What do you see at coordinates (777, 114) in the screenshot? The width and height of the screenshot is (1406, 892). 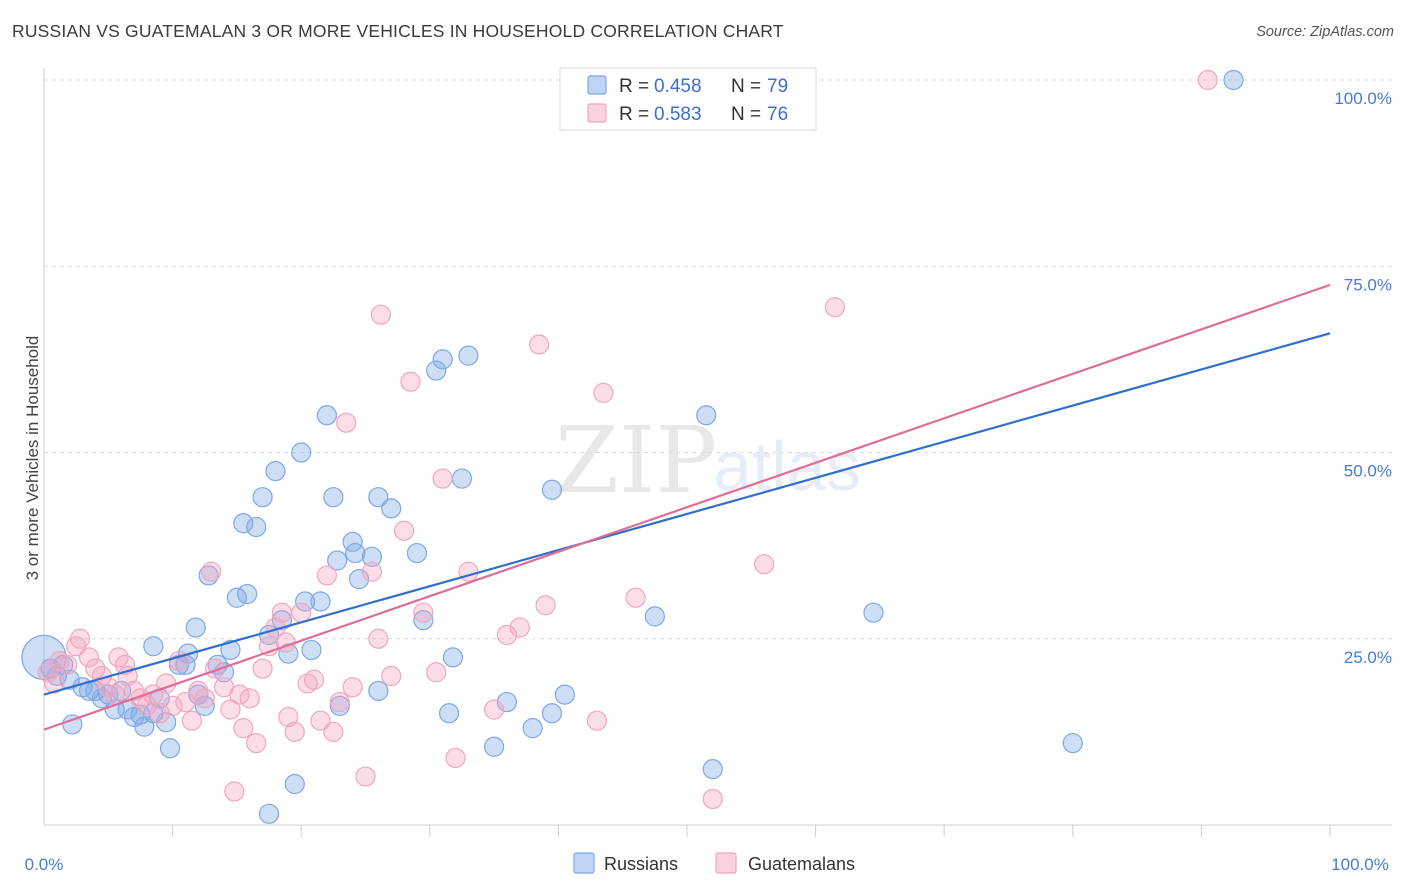 I see `legend-n-value-guatemalans: 76` at bounding box center [777, 114].